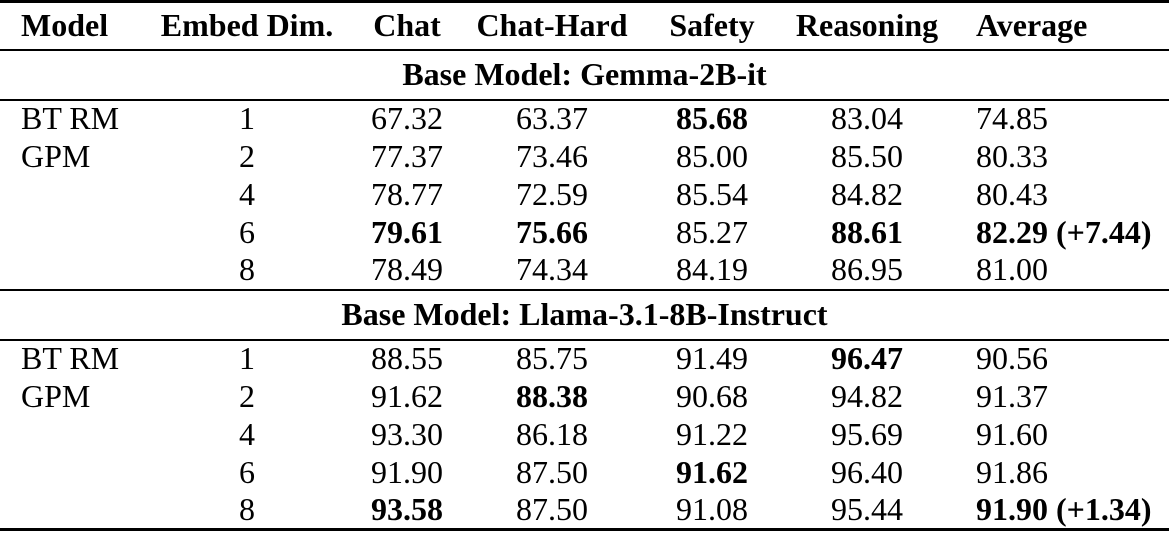  I want to click on cell-chat: 93.58, so click(407, 509).